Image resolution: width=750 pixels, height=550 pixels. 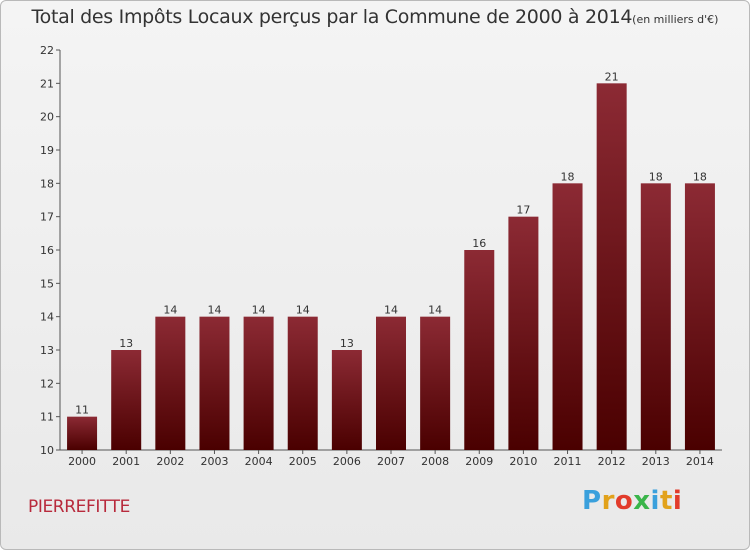 What do you see at coordinates (126, 461) in the screenshot?
I see `x-tick-label: 2001` at bounding box center [126, 461].